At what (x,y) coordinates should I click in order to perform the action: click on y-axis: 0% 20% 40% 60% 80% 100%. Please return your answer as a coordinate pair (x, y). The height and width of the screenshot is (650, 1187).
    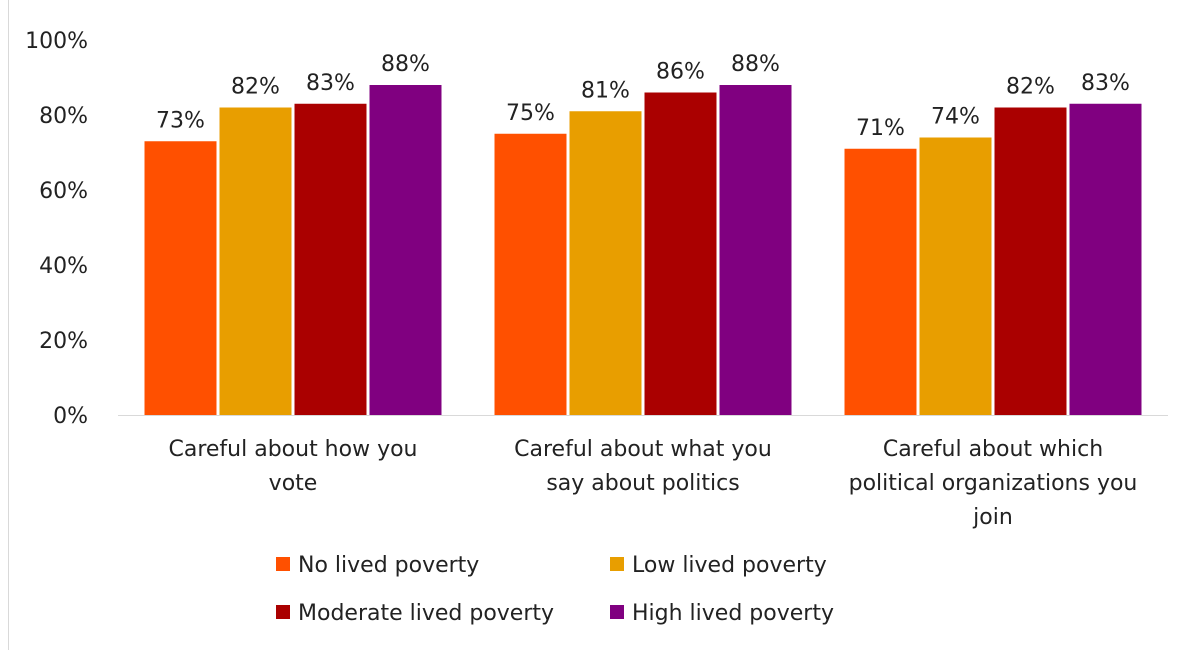
    Looking at the image, I should click on (56, 229).